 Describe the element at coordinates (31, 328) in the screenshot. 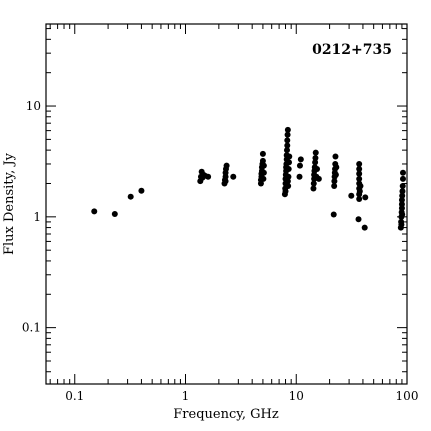

I see `y-tick-label: 0.1` at that location.